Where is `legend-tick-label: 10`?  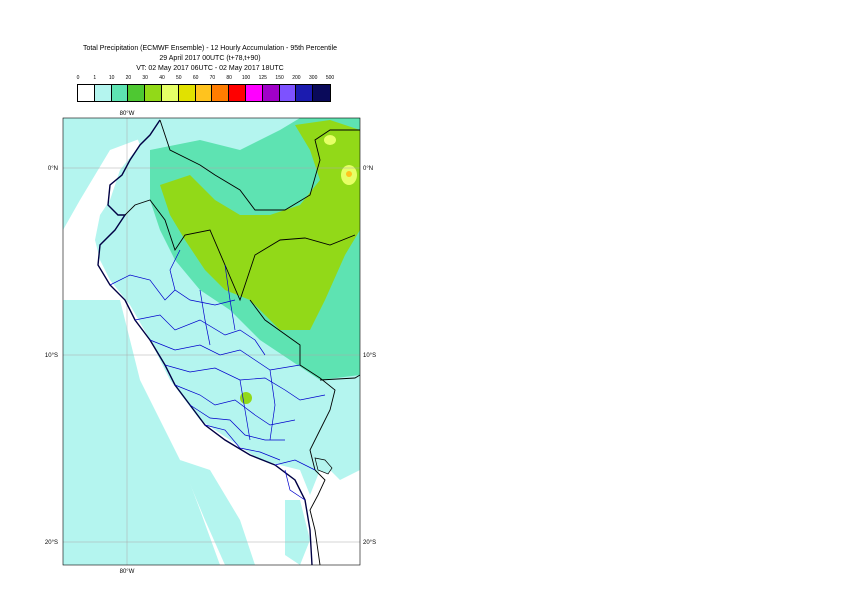
legend-tick-label: 10 is located at coordinates (111, 78).